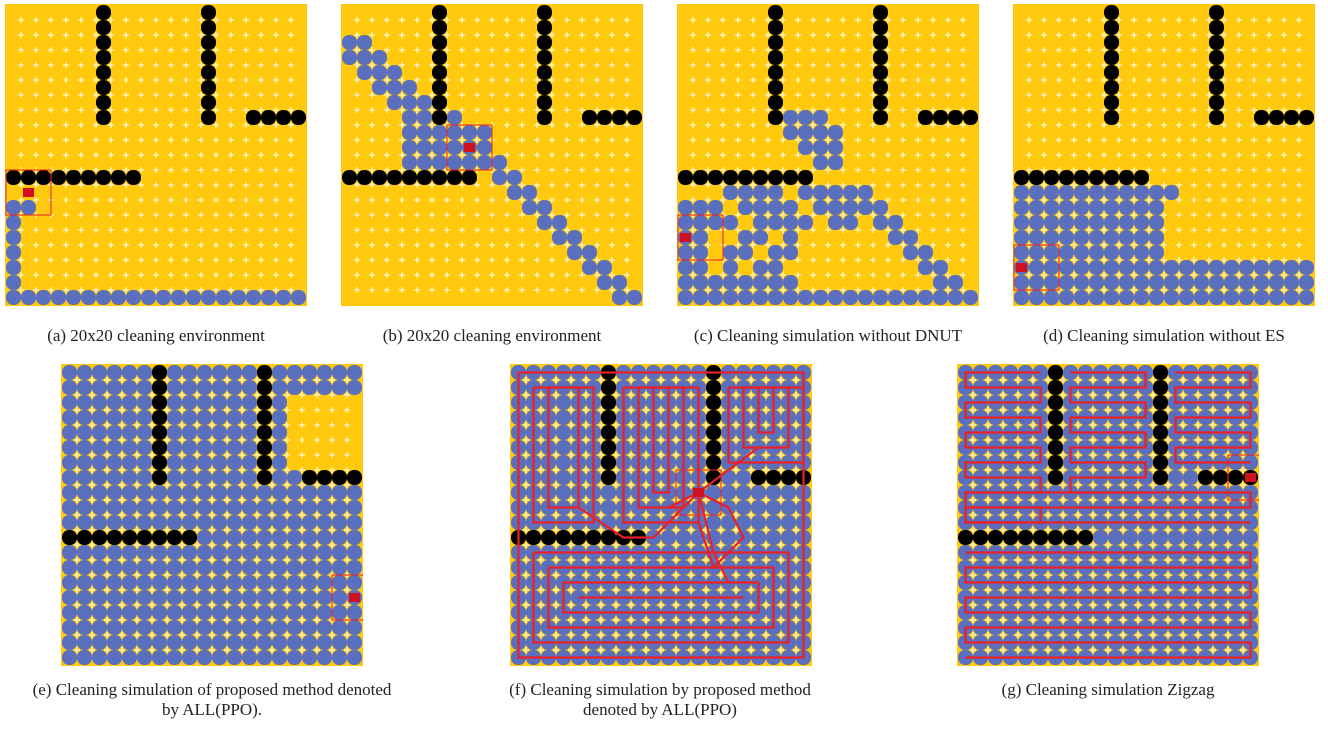  What do you see at coordinates (28, 192) in the screenshot?
I see `agent-marker` at bounding box center [28, 192].